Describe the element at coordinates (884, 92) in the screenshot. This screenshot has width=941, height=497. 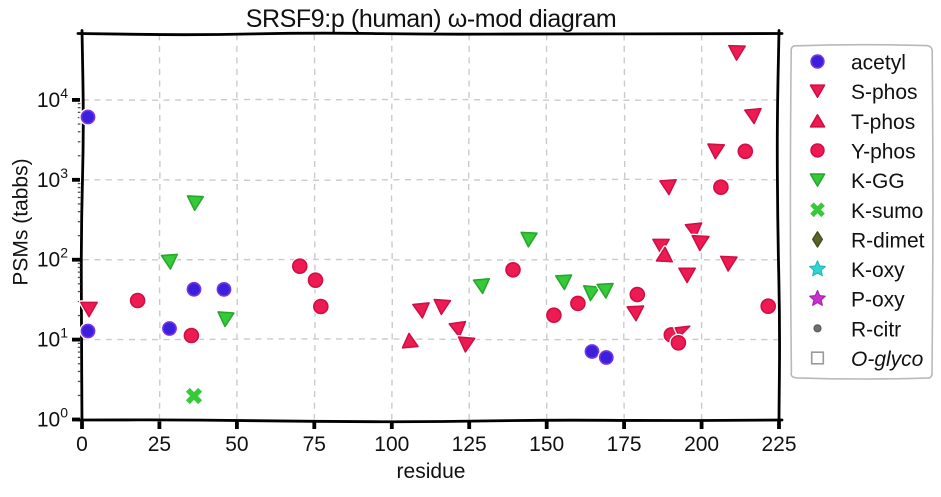
I see `svg-text: S-phos` at that location.